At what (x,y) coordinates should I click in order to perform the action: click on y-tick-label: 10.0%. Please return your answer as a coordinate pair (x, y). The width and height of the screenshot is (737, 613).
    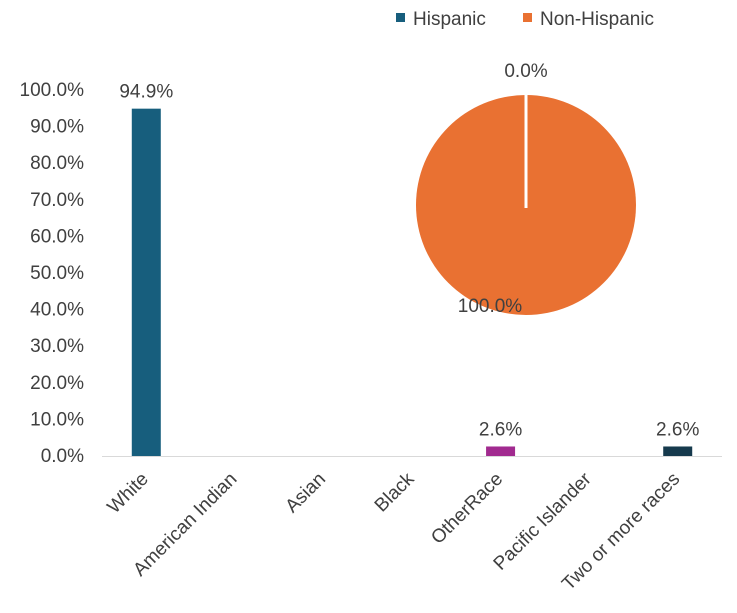
    Looking at the image, I should click on (57, 419).